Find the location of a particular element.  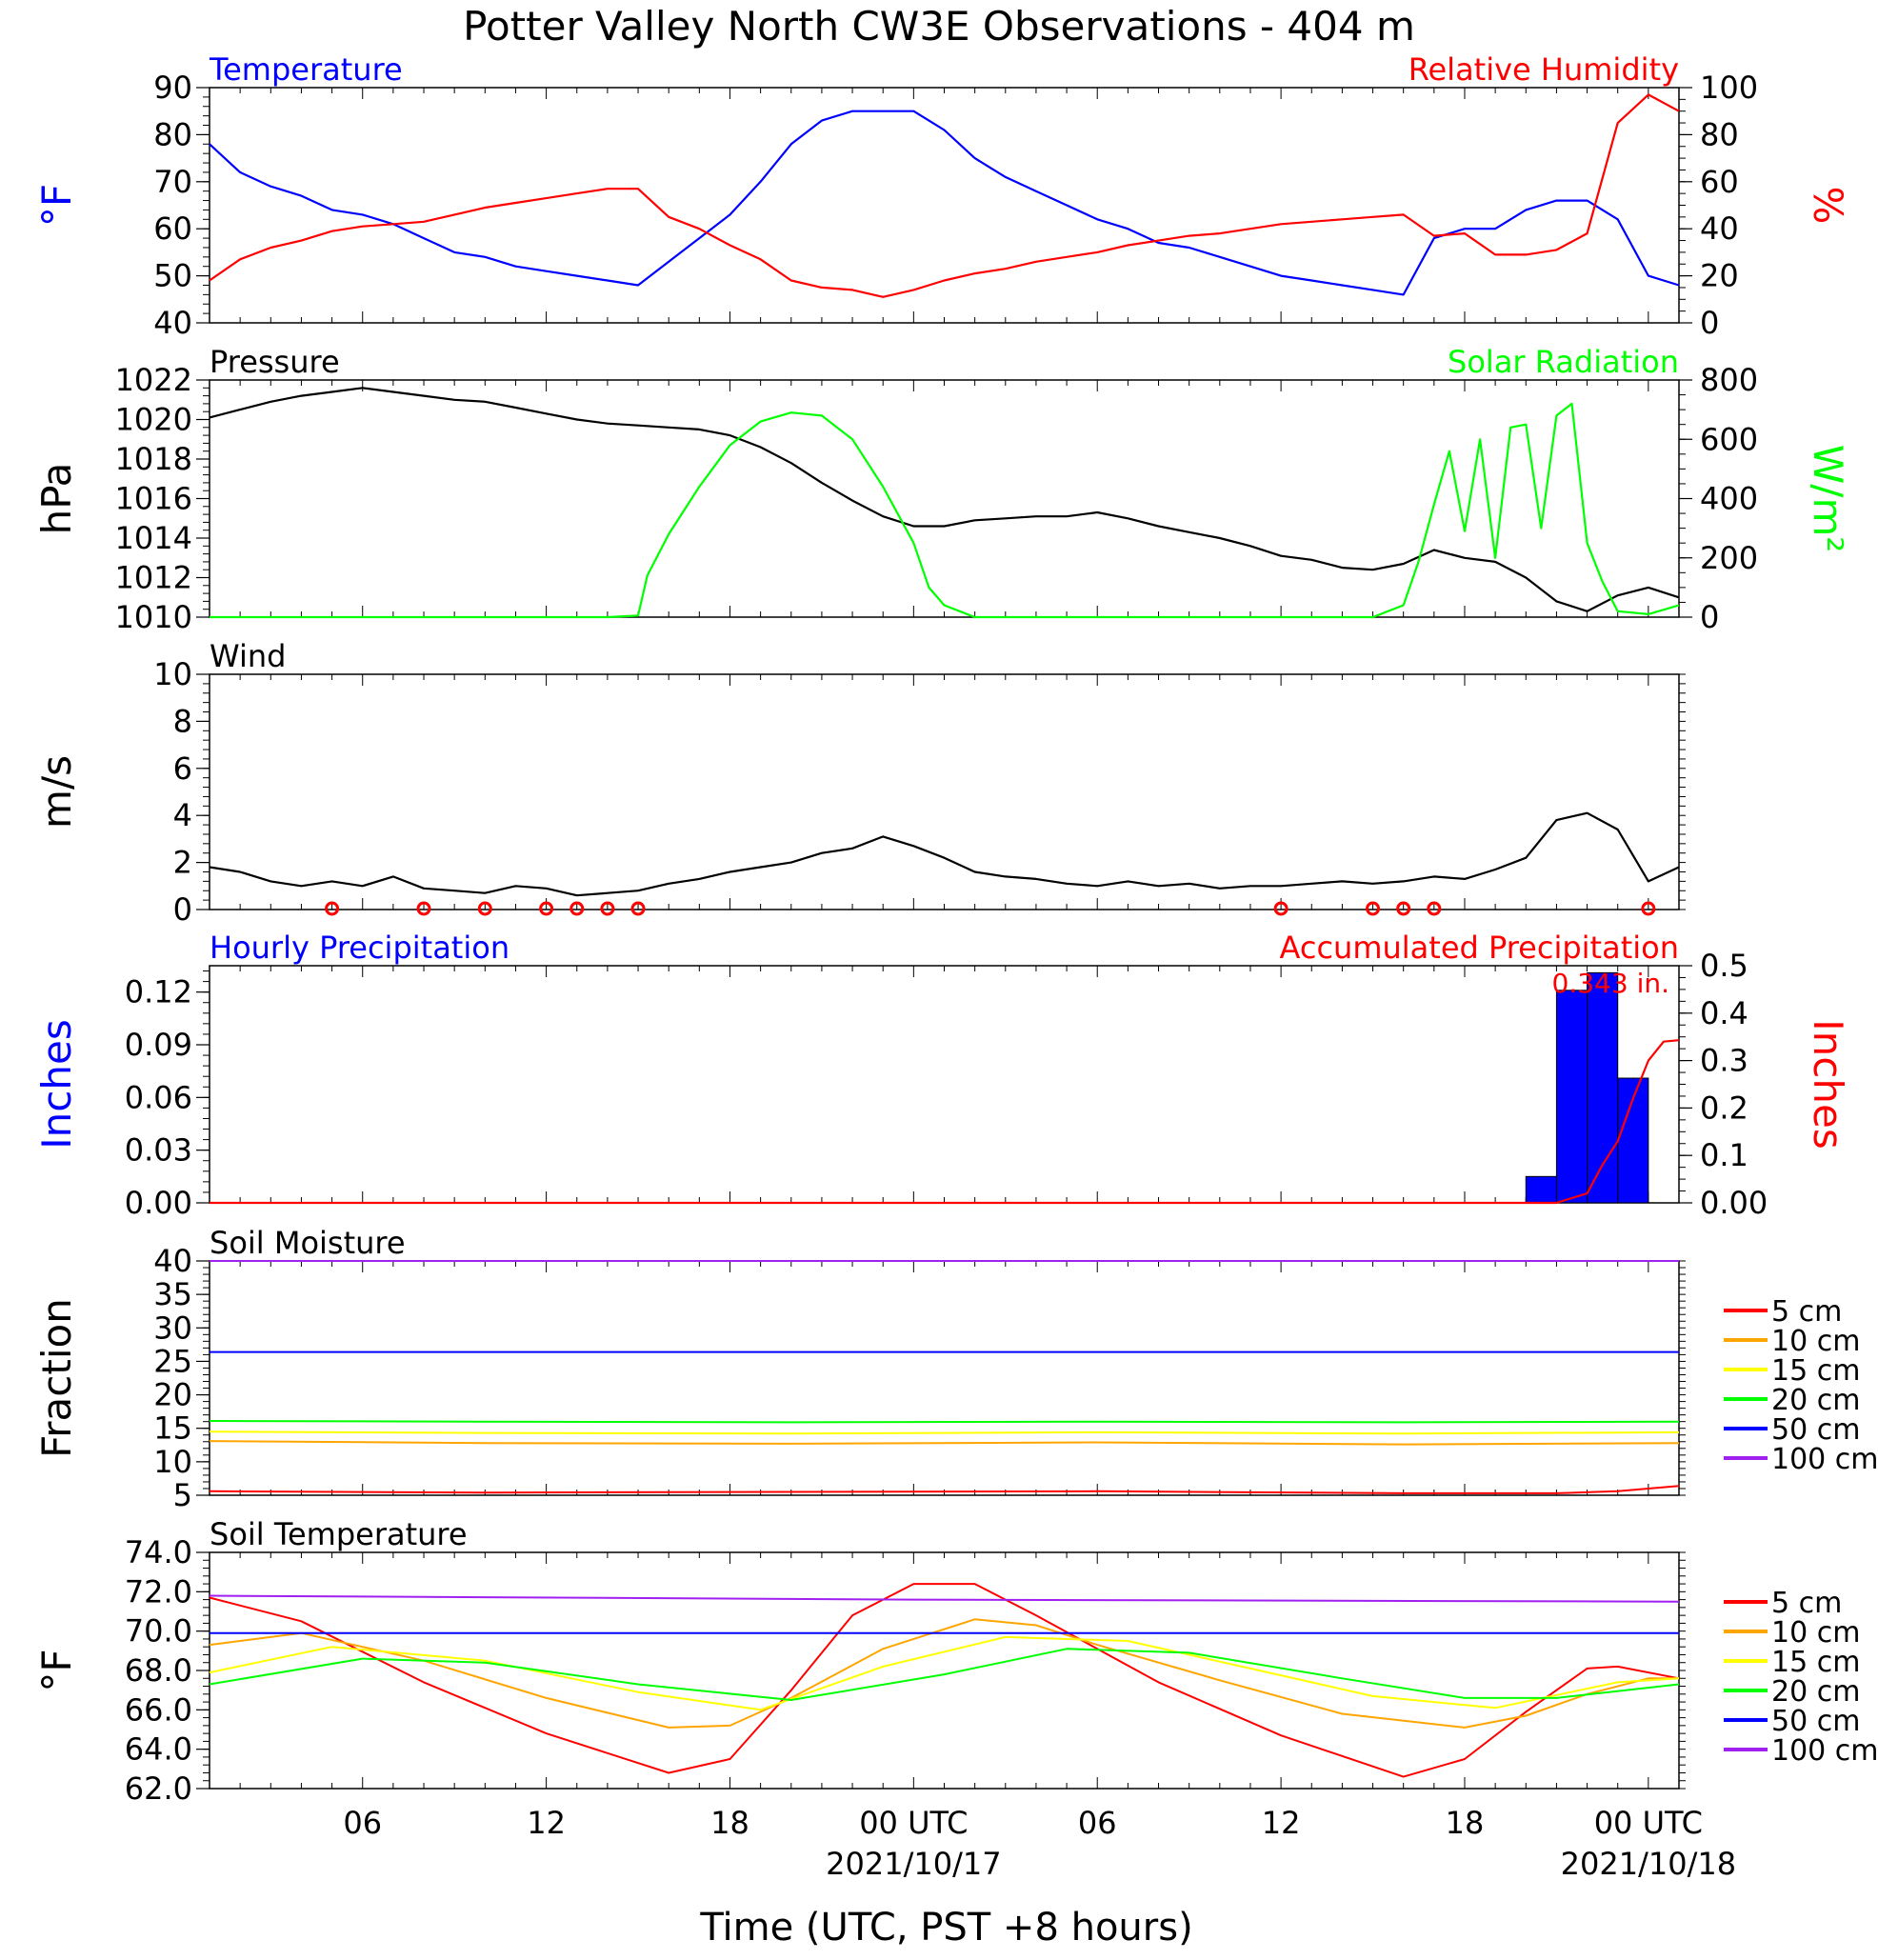

panel-title-right: Relative Humidity is located at coordinates (1543, 69).